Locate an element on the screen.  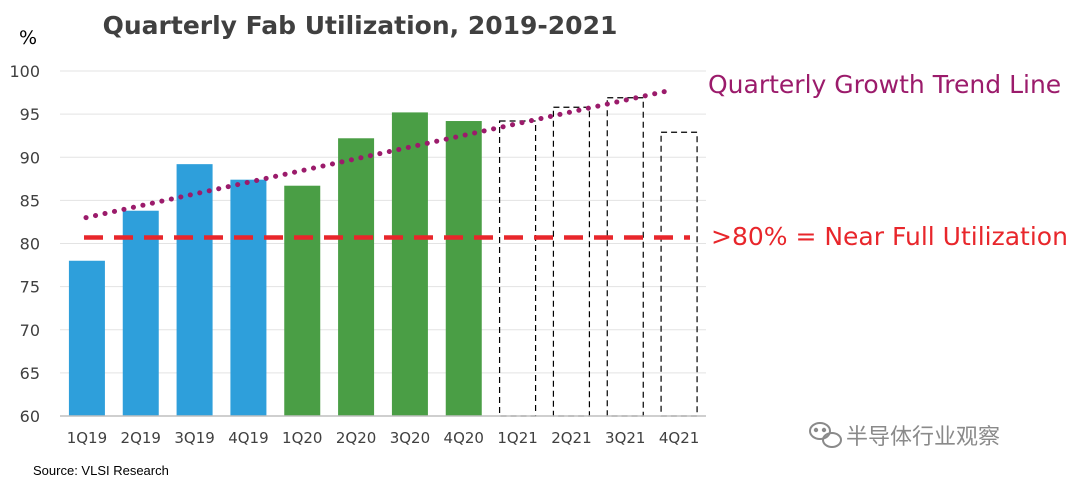
wechat-logo-icon is located at coordinates (825, 435).